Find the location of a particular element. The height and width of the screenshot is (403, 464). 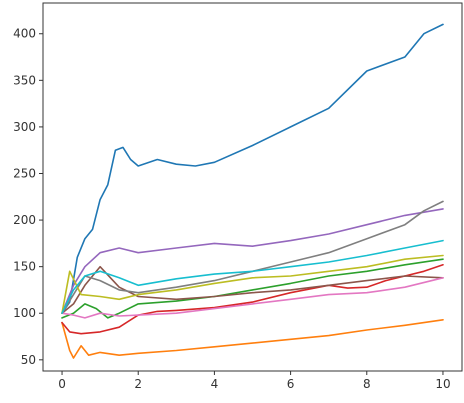

y-tick-label: 150 is located at coordinates (24, 267).